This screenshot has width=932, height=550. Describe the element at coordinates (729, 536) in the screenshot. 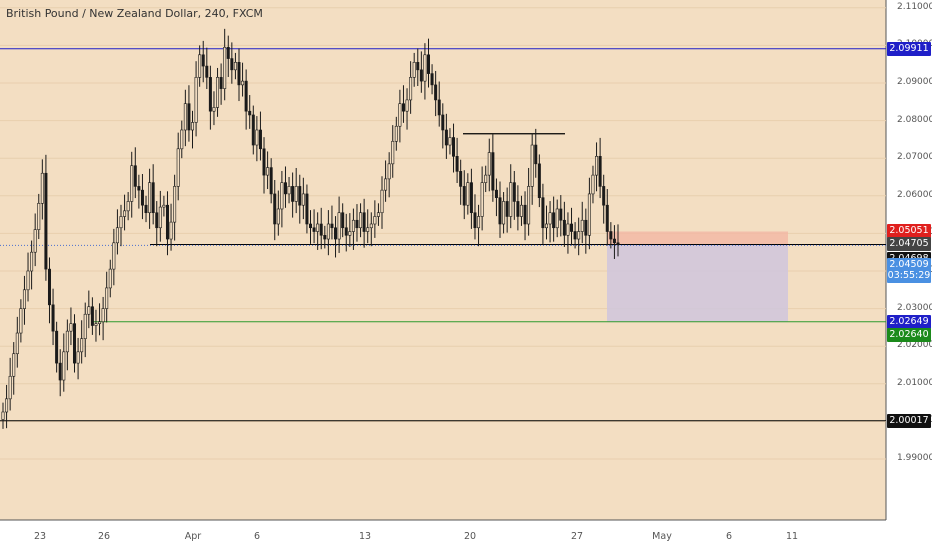

I see `time-tick-label: 6` at that location.